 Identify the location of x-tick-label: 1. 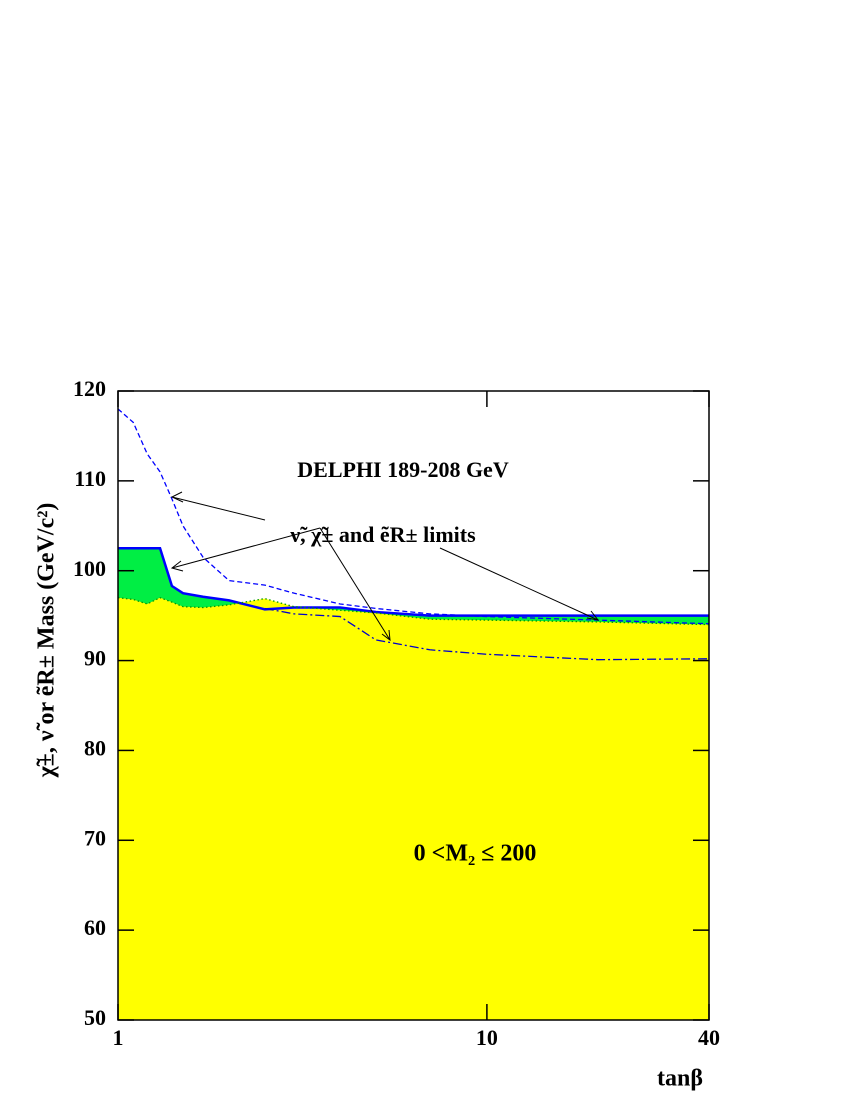
(118, 1037).